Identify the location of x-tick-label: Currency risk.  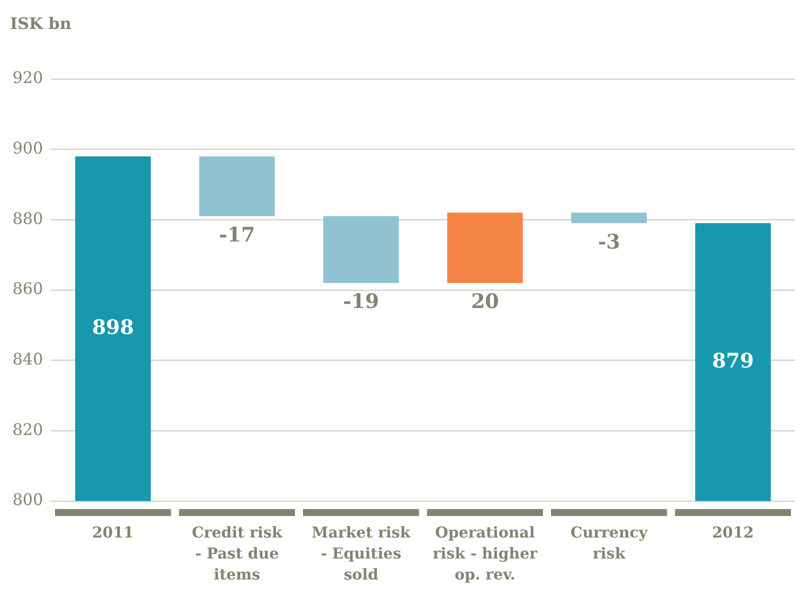
(609, 542).